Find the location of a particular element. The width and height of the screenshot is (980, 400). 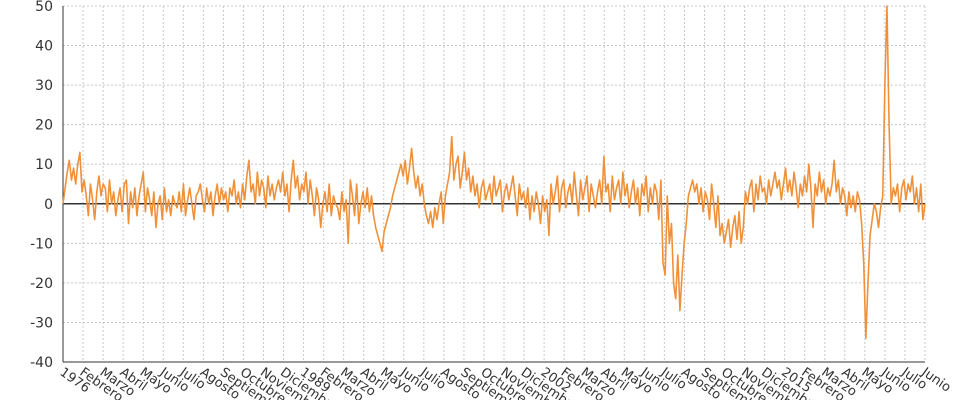

y-tick-label: -10 is located at coordinates (41, 244).